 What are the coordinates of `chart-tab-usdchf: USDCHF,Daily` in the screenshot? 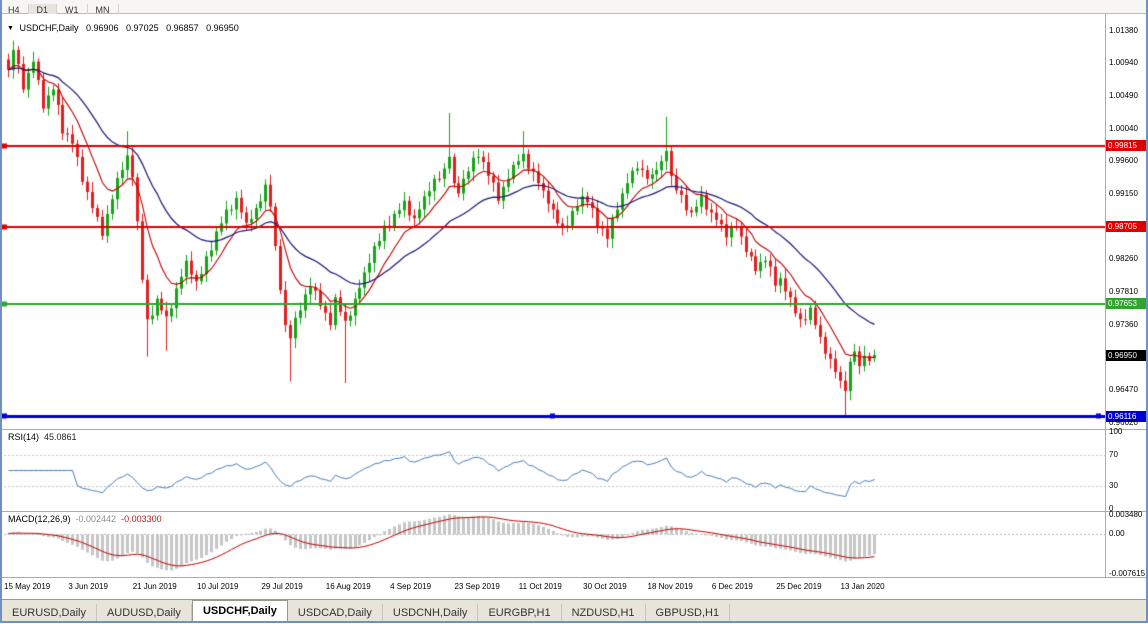 It's located at (239, 611).